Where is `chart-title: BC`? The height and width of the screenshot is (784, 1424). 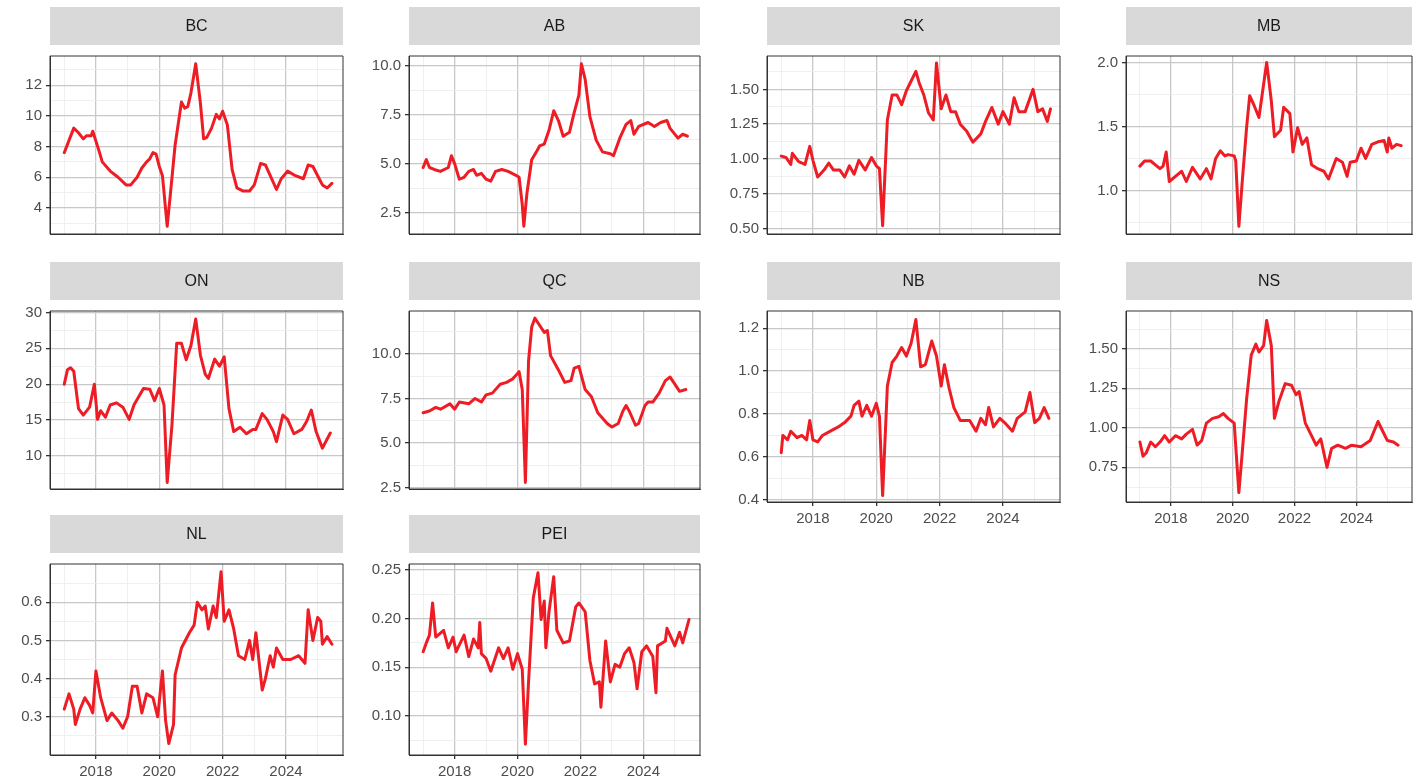 chart-title: BC is located at coordinates (196, 26).